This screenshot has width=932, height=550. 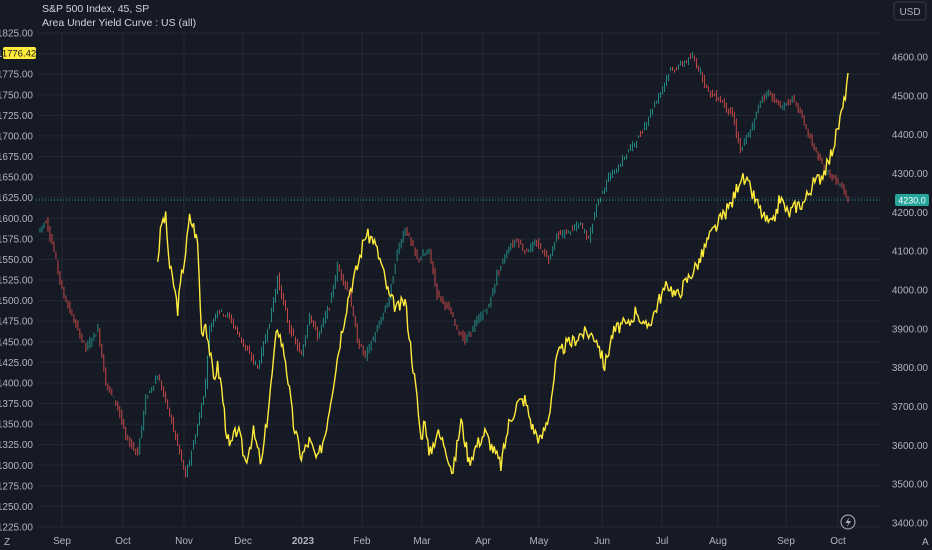 I want to click on left-tick-label: 1775.00, so click(x=16, y=75).